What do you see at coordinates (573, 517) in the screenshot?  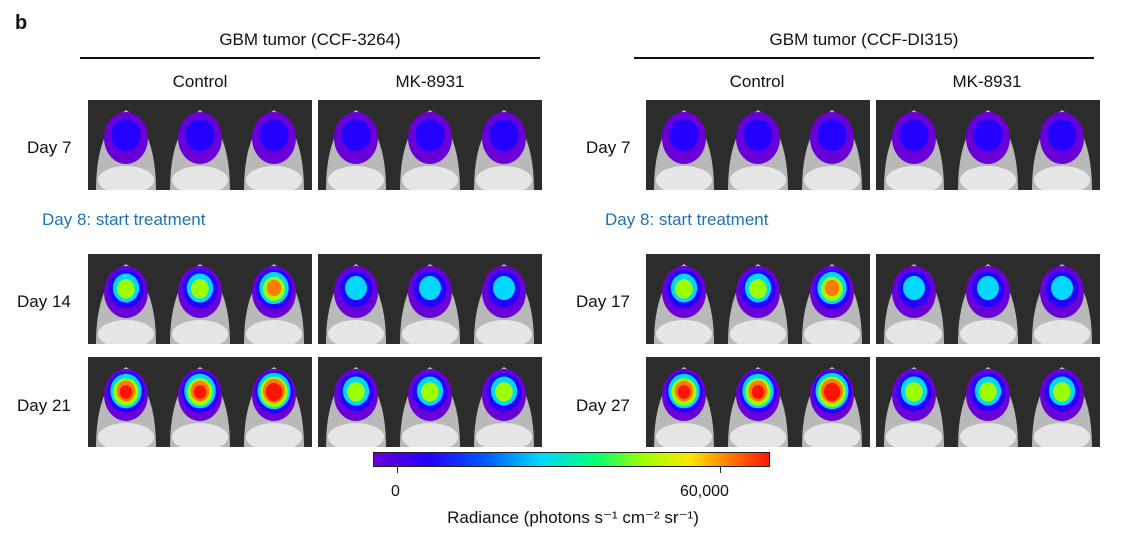 I see `colorbar-title: Radiance (photons s⁻¹ cm⁻² sr⁻¹)` at bounding box center [573, 517].